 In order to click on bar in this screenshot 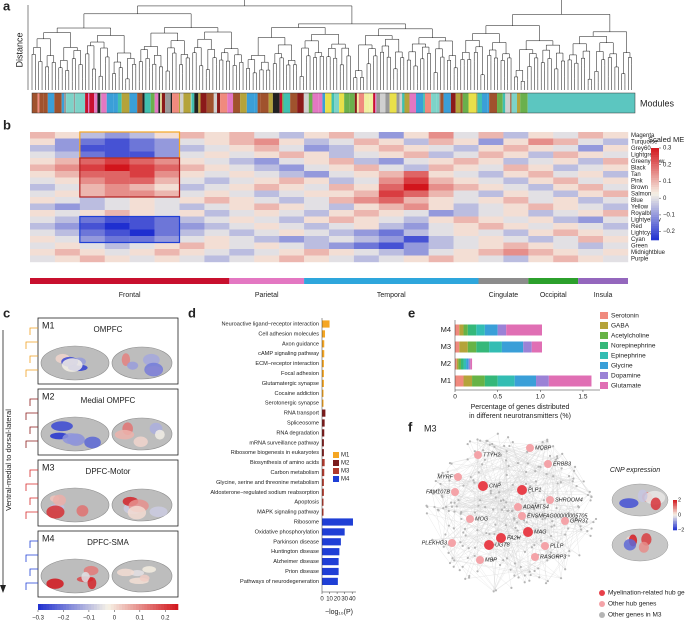, I will do `click(323, 443)`.